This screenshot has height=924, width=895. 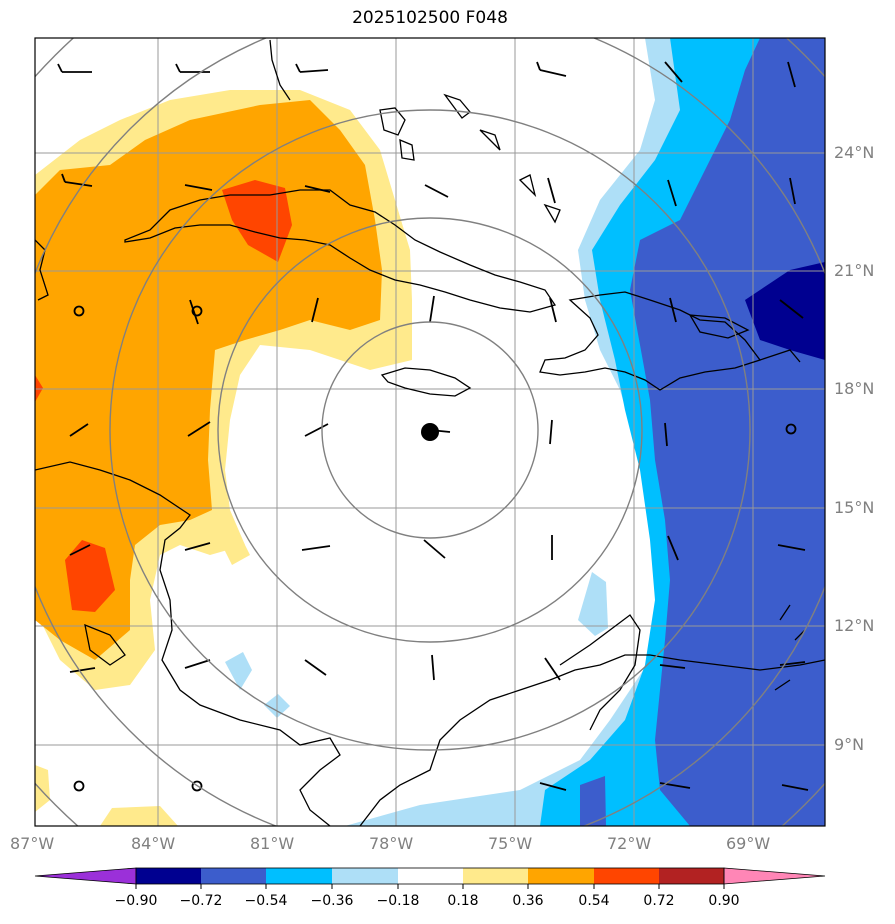 I want to click on colorbar-tick-label: 0.90, so click(x=724, y=901).